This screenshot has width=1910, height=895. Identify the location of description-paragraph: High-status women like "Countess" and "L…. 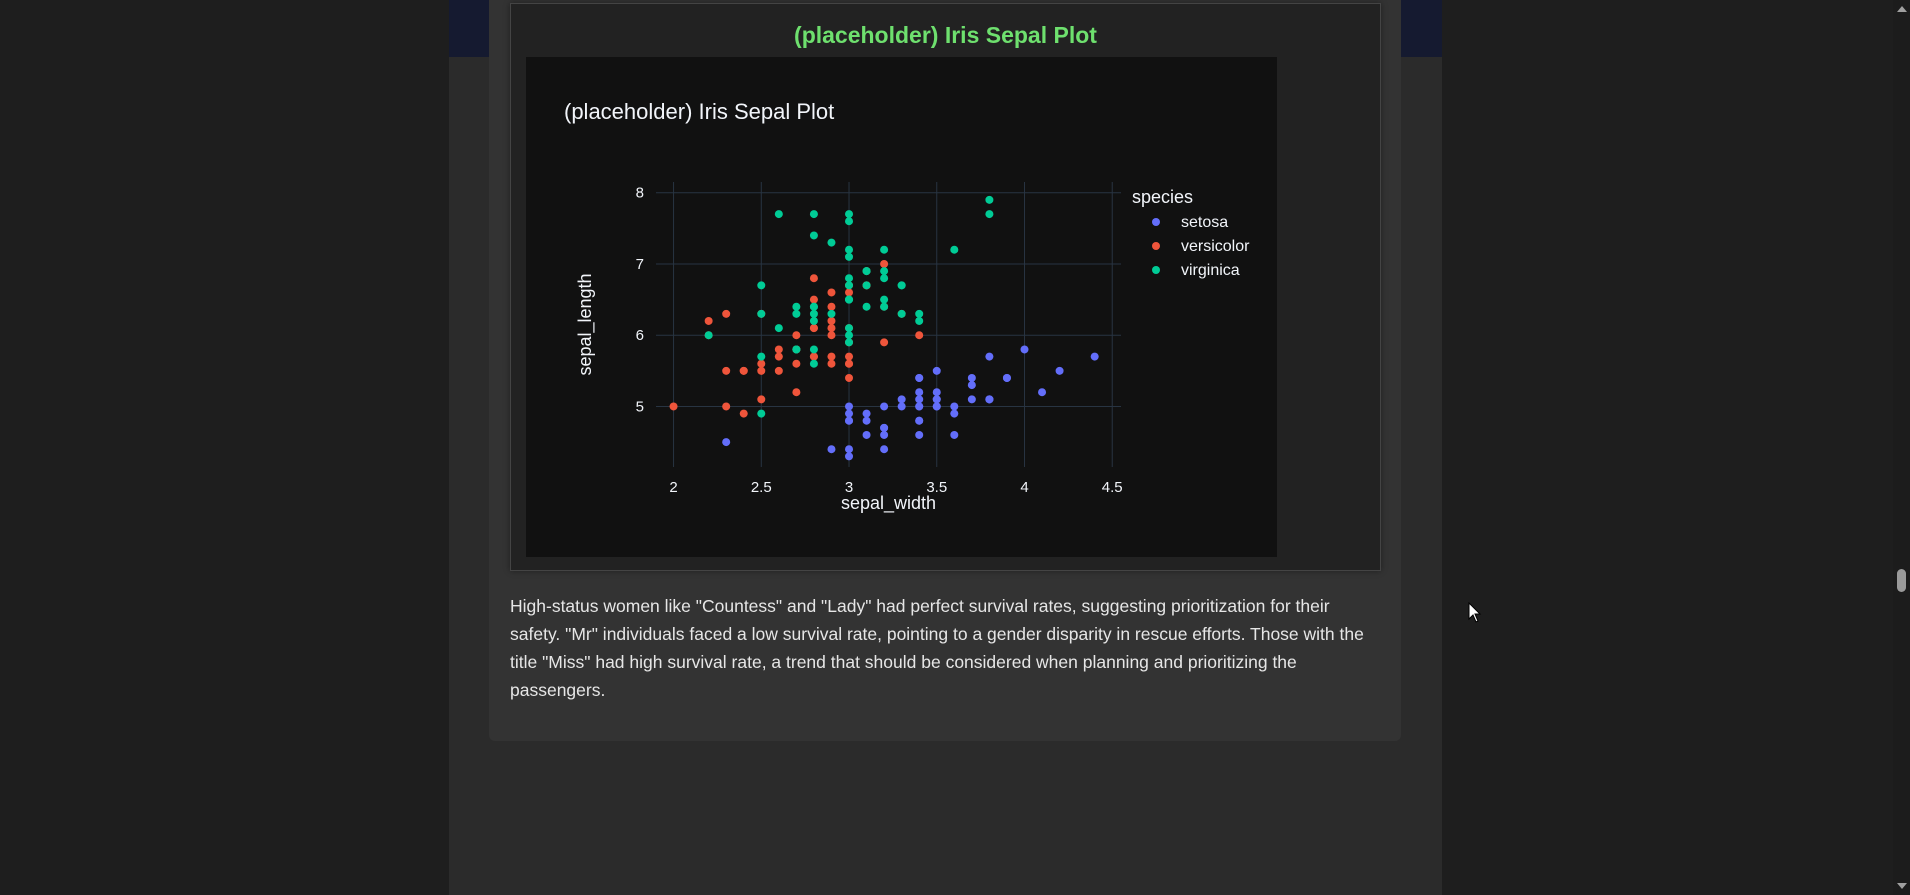
(937, 648).